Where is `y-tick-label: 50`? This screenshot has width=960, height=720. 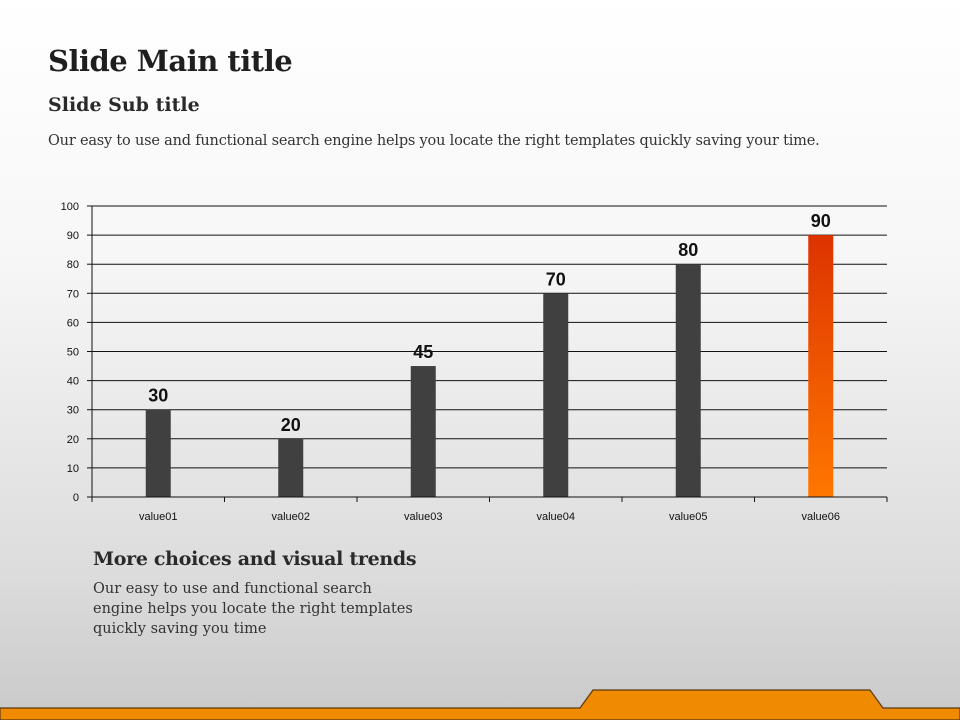
y-tick-label: 50 is located at coordinates (73, 353).